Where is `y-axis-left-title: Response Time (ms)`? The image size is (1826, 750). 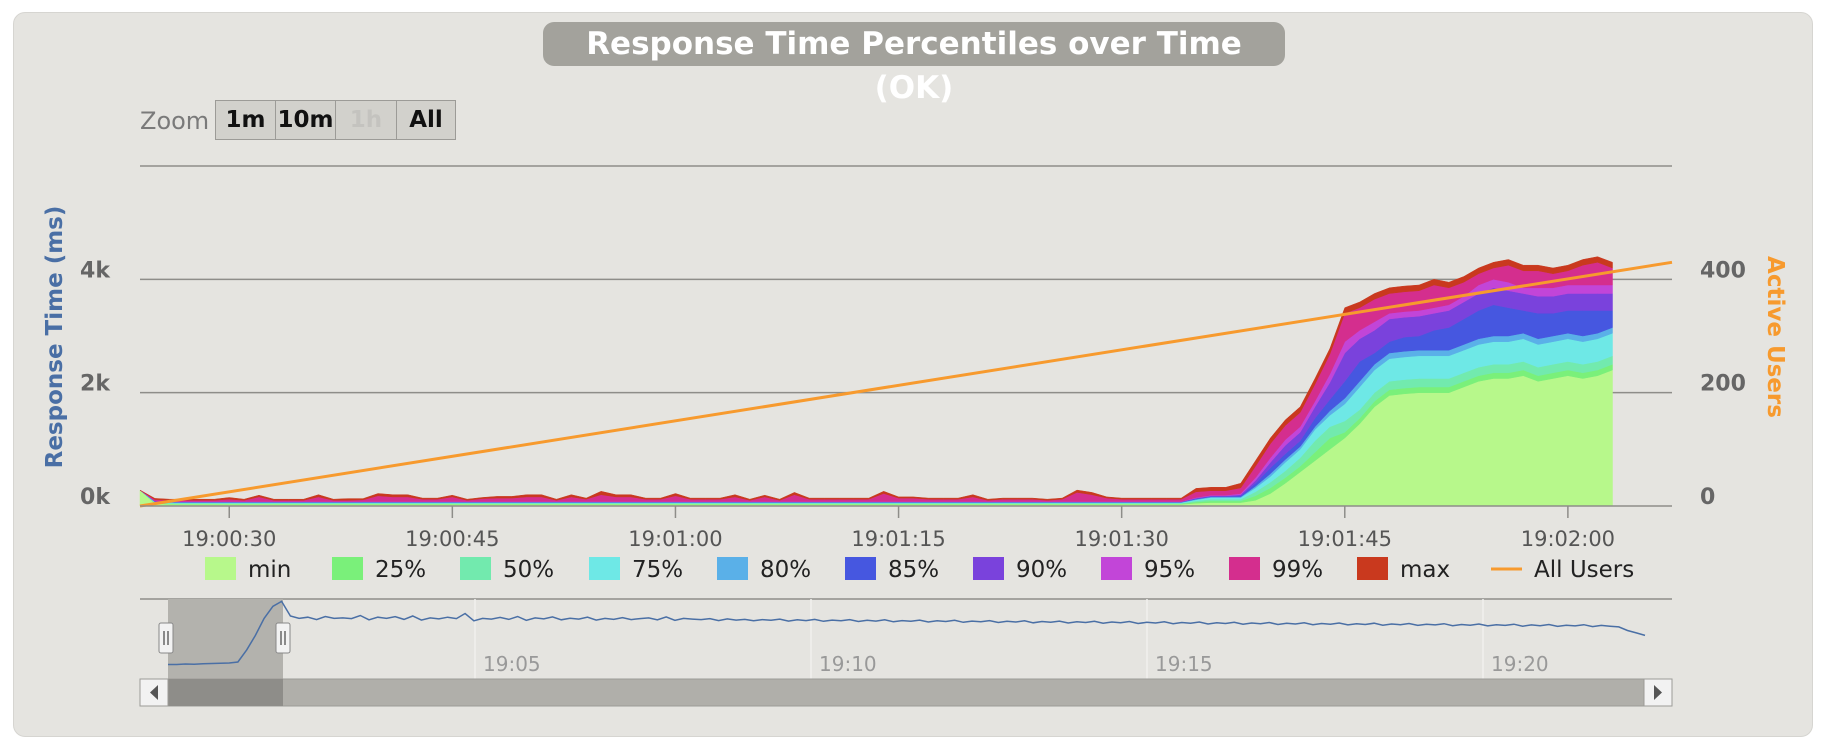
y-axis-left-title: Response Time (ms) is located at coordinates (55, 337).